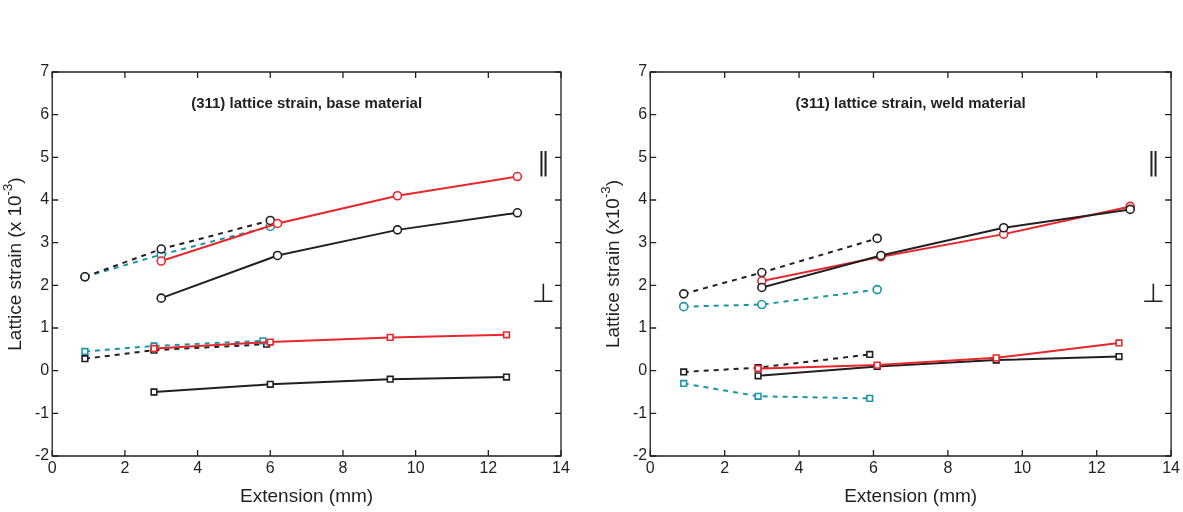 This screenshot has width=1183, height=512. Describe the element at coordinates (13, 264) in the screenshot. I see `y-axis-title: Lattice strain (x 10-3)` at that location.